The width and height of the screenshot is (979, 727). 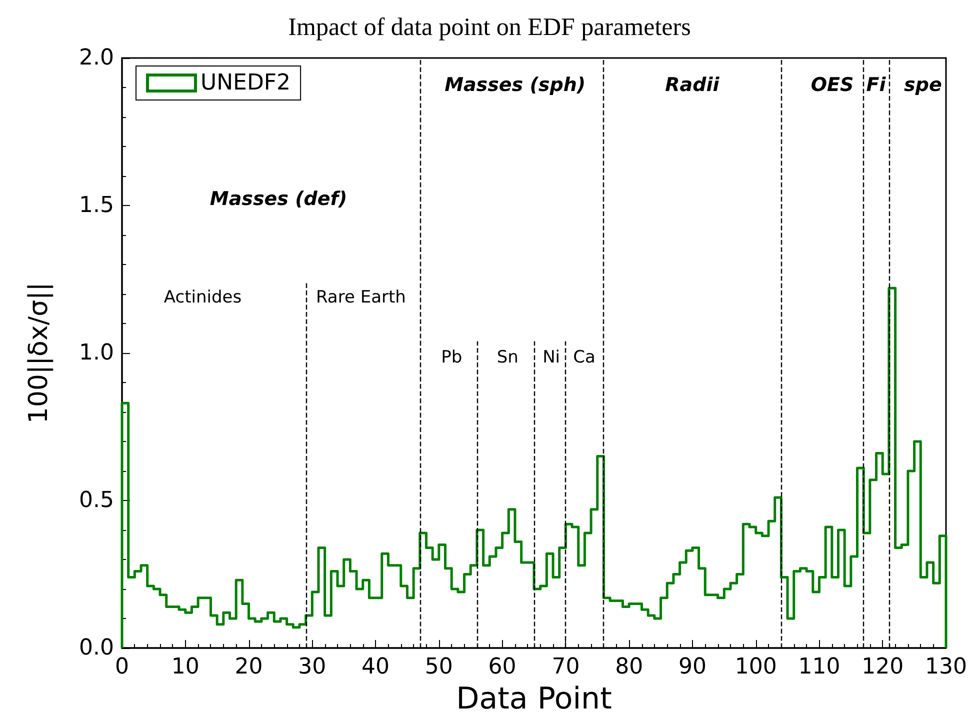 What do you see at coordinates (883, 667) in the screenshot?
I see `x-tick-label: 120` at bounding box center [883, 667].